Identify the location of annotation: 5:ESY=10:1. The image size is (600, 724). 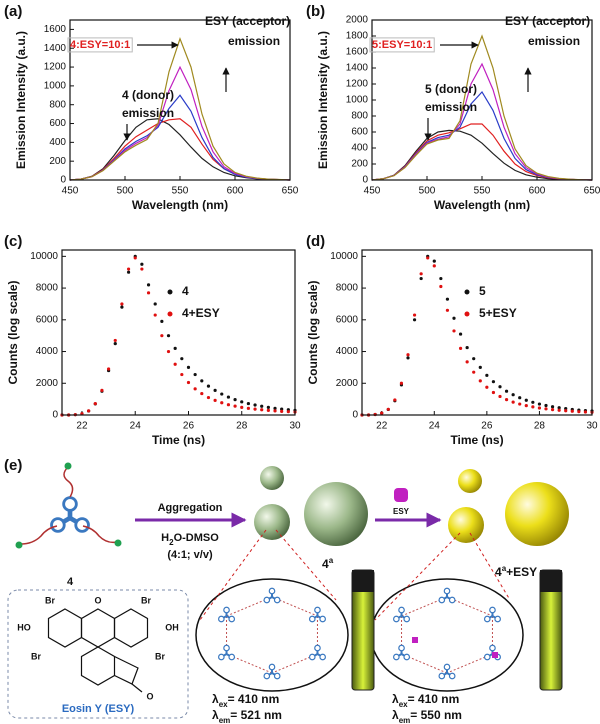
(402, 45).